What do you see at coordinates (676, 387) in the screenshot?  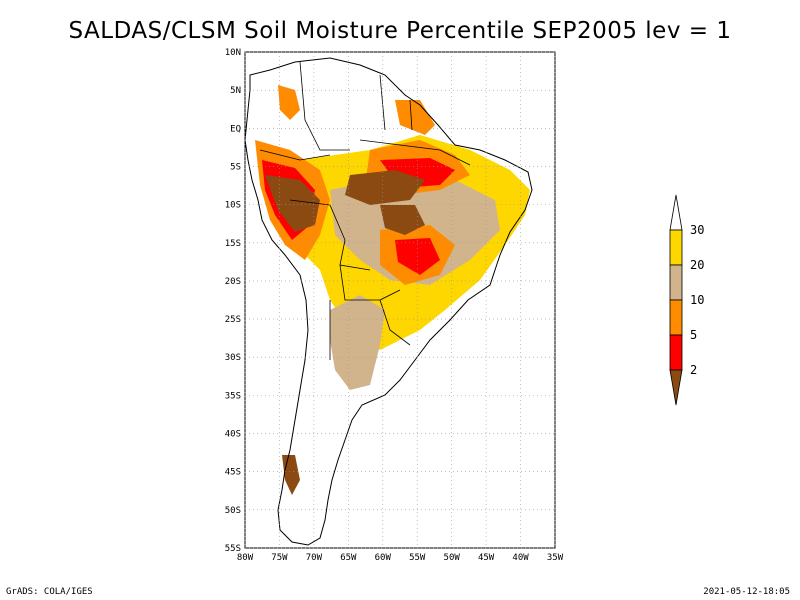 I see `legend-cap-bottom` at bounding box center [676, 387].